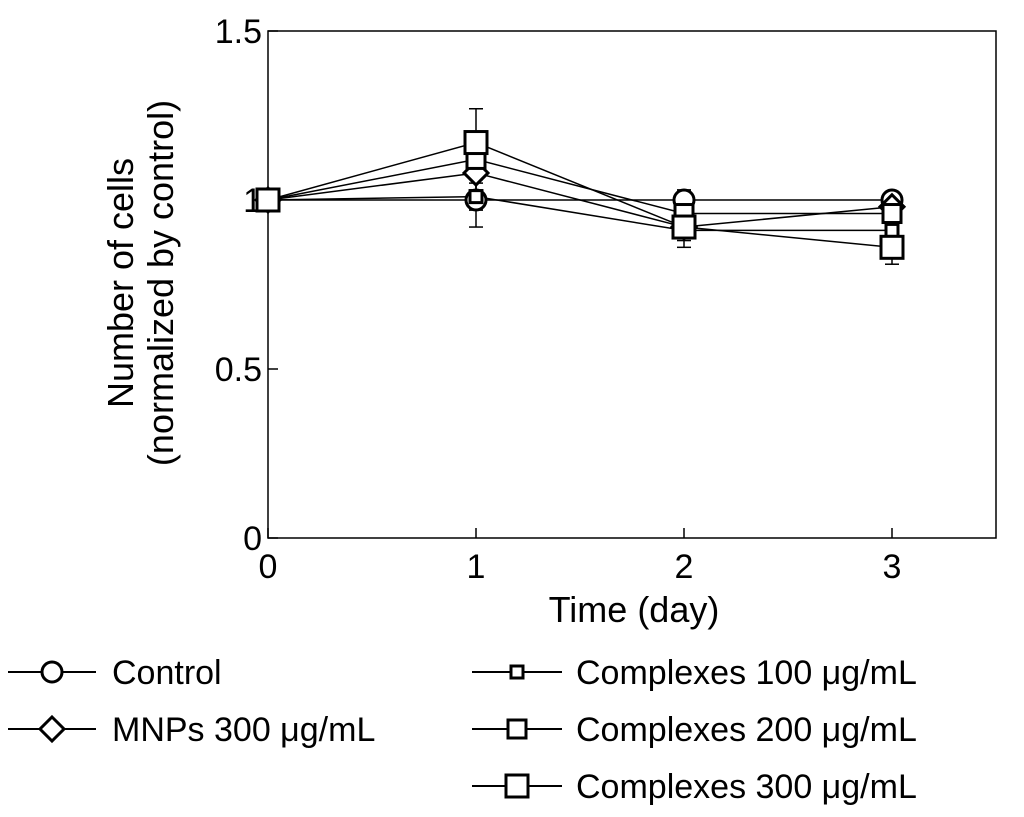 Image resolution: width=1024 pixels, height=817 pixels. I want to click on legend-label: Complexes 100 μg/mL, so click(746, 673).